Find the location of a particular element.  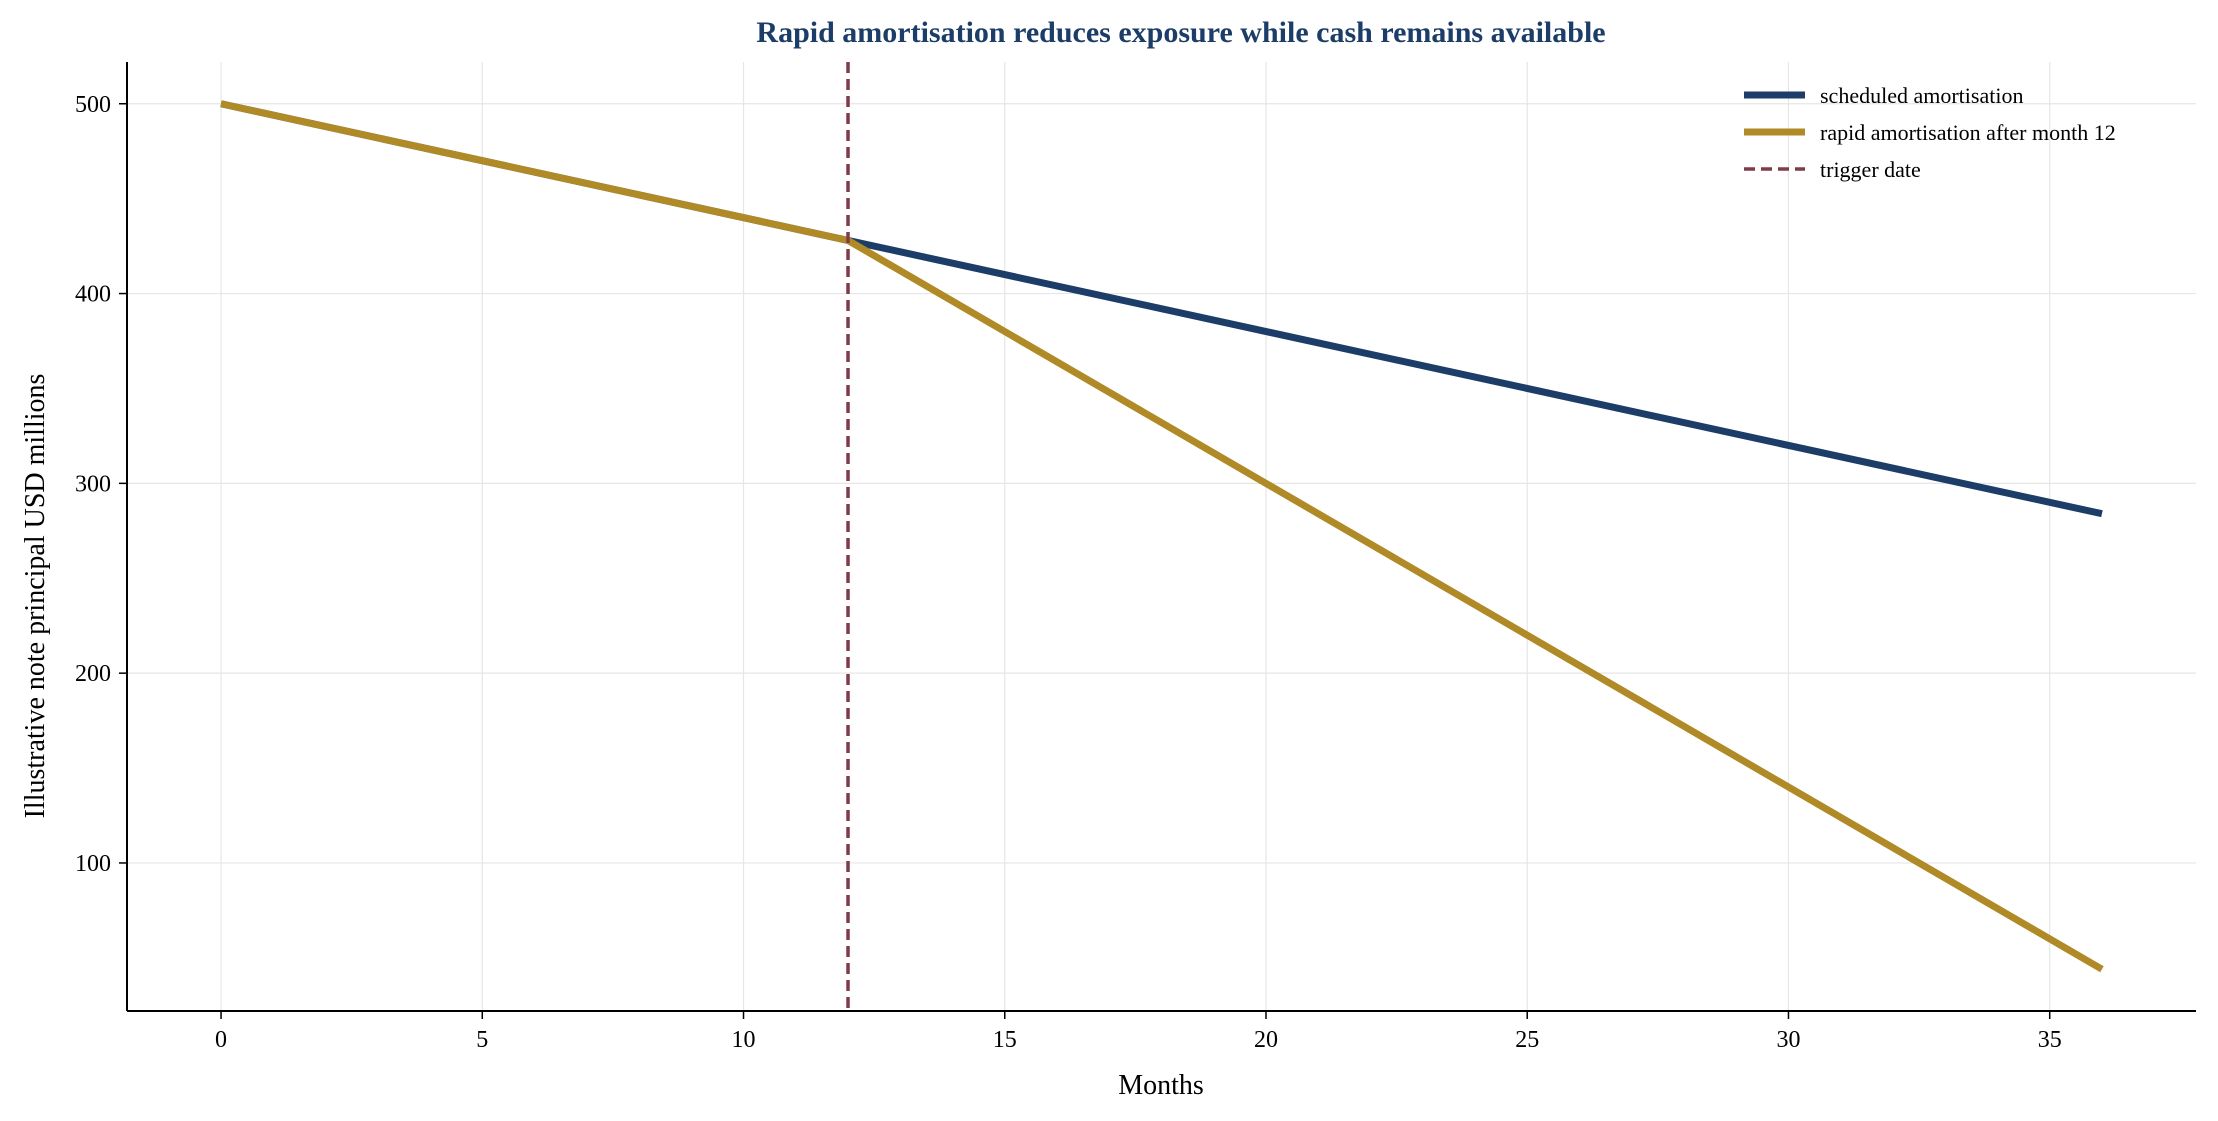

legend-label: trigger date is located at coordinates (1870, 169).